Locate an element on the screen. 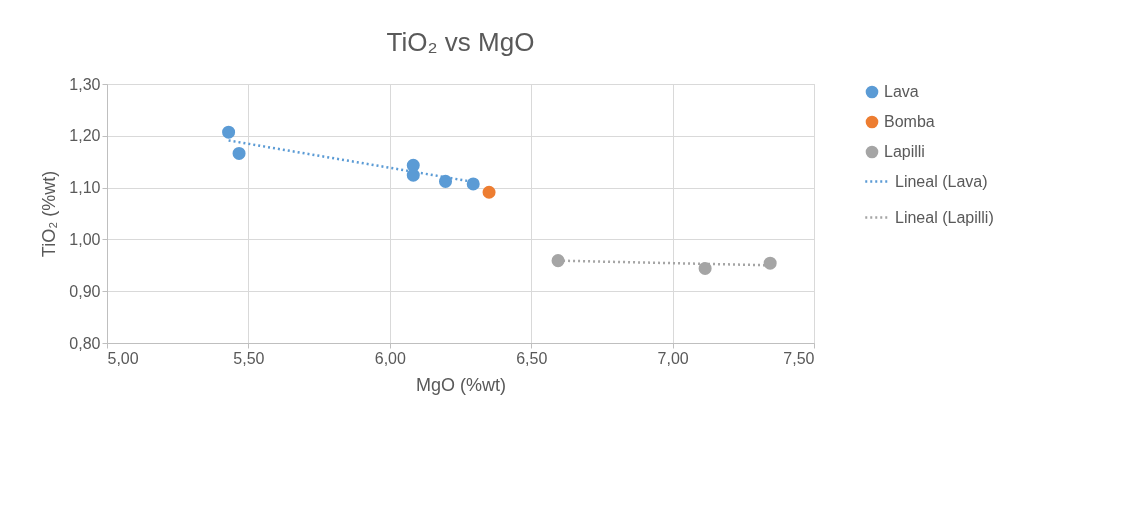 The width and height of the screenshot is (1143, 515). y-tick-label: 1,10 is located at coordinates (85, 188).